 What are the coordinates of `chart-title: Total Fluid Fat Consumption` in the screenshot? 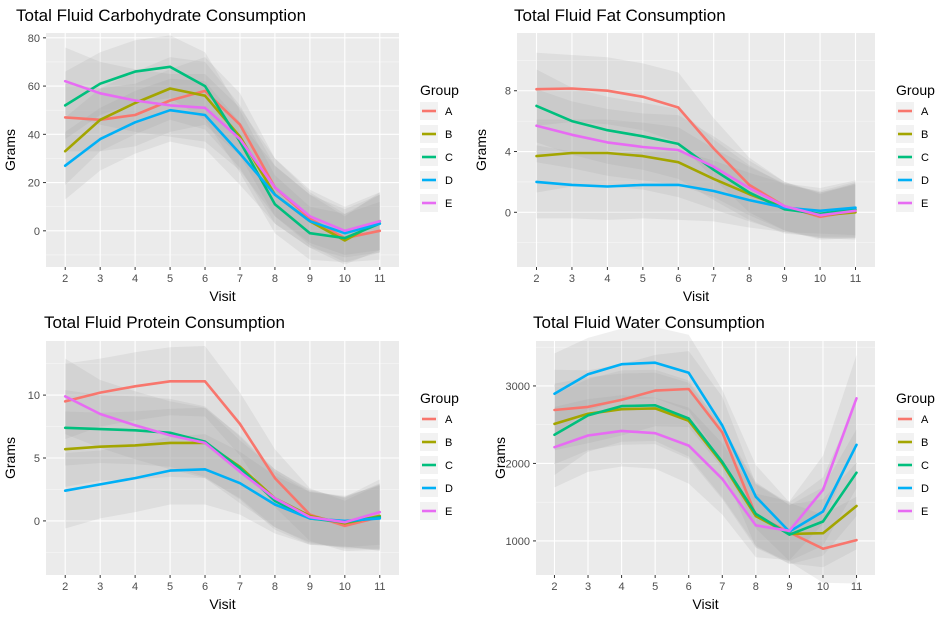 It's located at (620, 15).